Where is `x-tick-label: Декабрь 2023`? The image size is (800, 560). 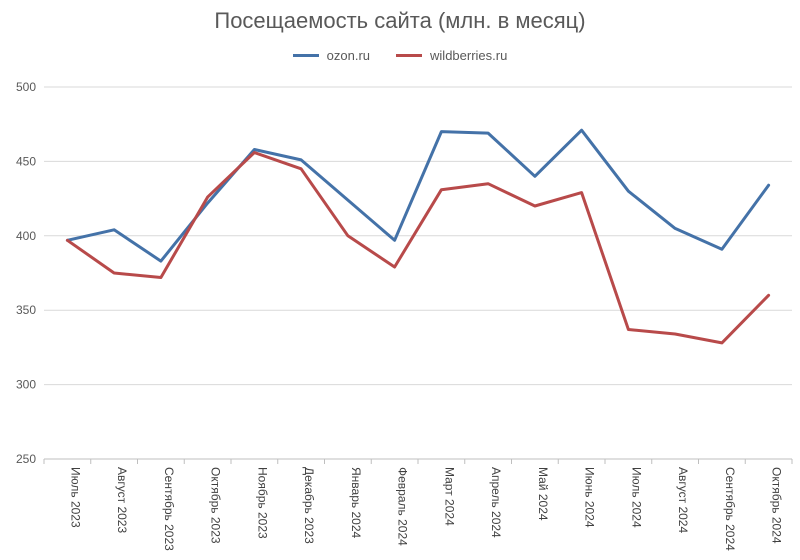 x-tick-label: Декабрь 2023 is located at coordinates (309, 505).